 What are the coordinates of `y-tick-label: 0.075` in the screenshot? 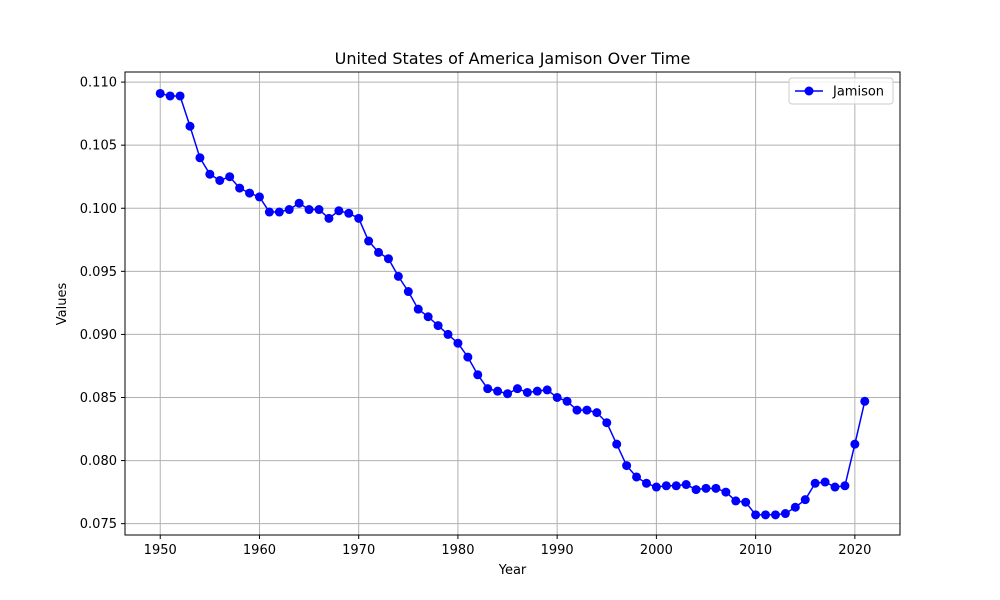 It's located at (98, 524).